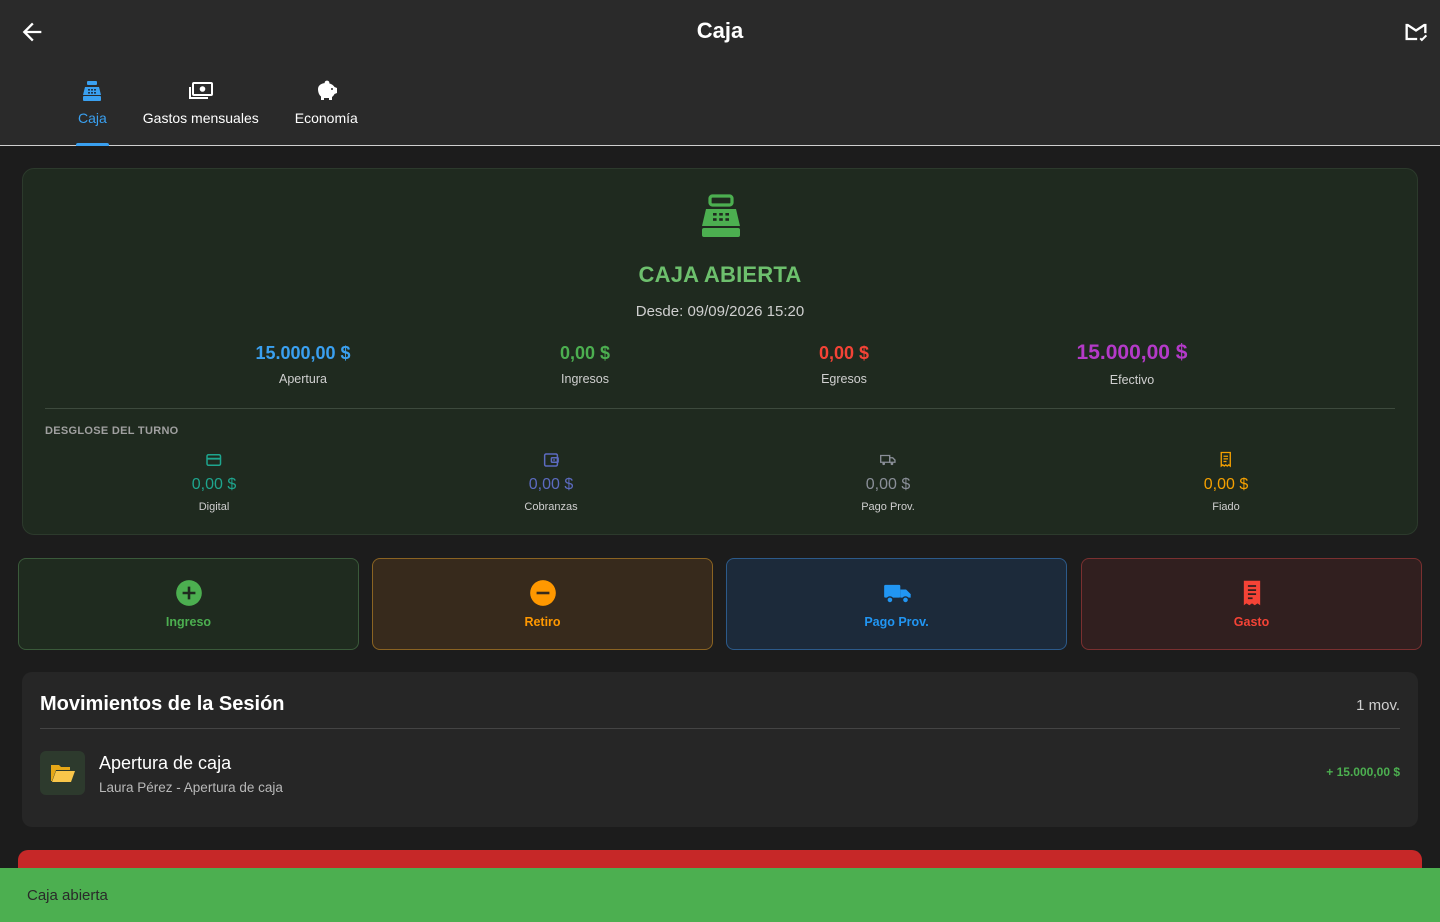  I want to click on breakdown-cobranzas: 0,00 $ Cobranzas, so click(551, 482).